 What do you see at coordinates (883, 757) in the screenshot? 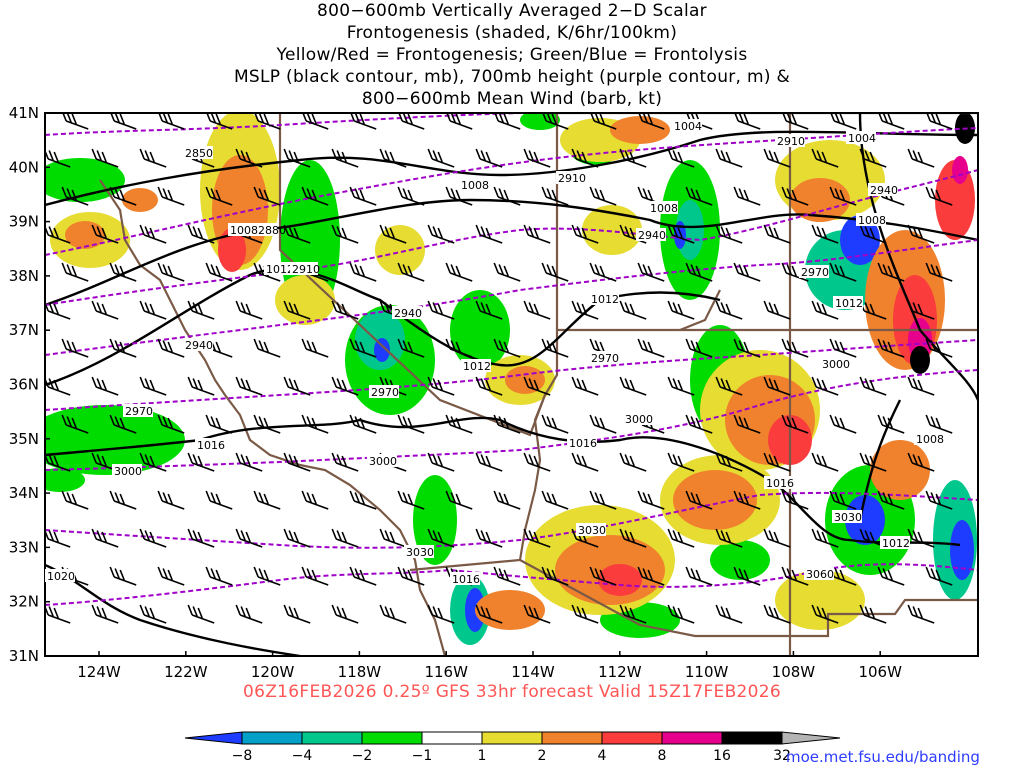
I see `source-credit: moe.met.fsu.edu/banding` at bounding box center [883, 757].